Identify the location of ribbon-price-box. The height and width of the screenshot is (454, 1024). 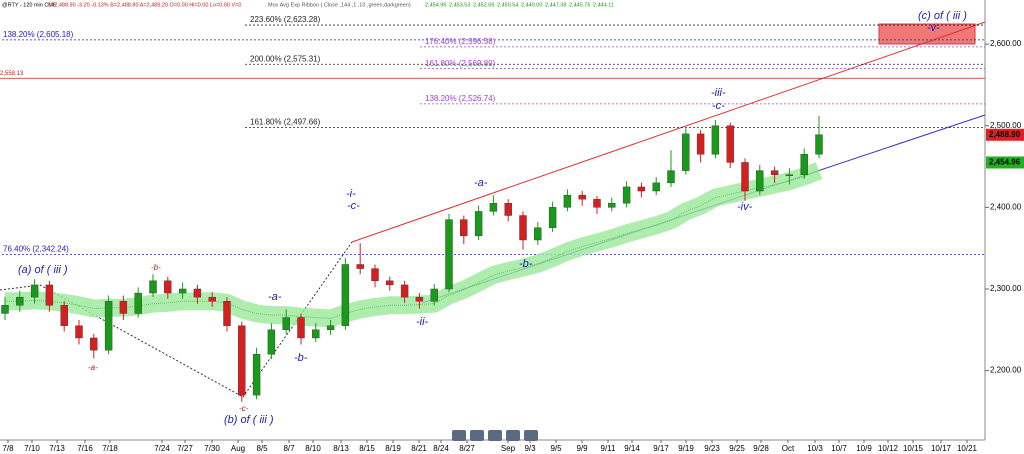
(1005, 162).